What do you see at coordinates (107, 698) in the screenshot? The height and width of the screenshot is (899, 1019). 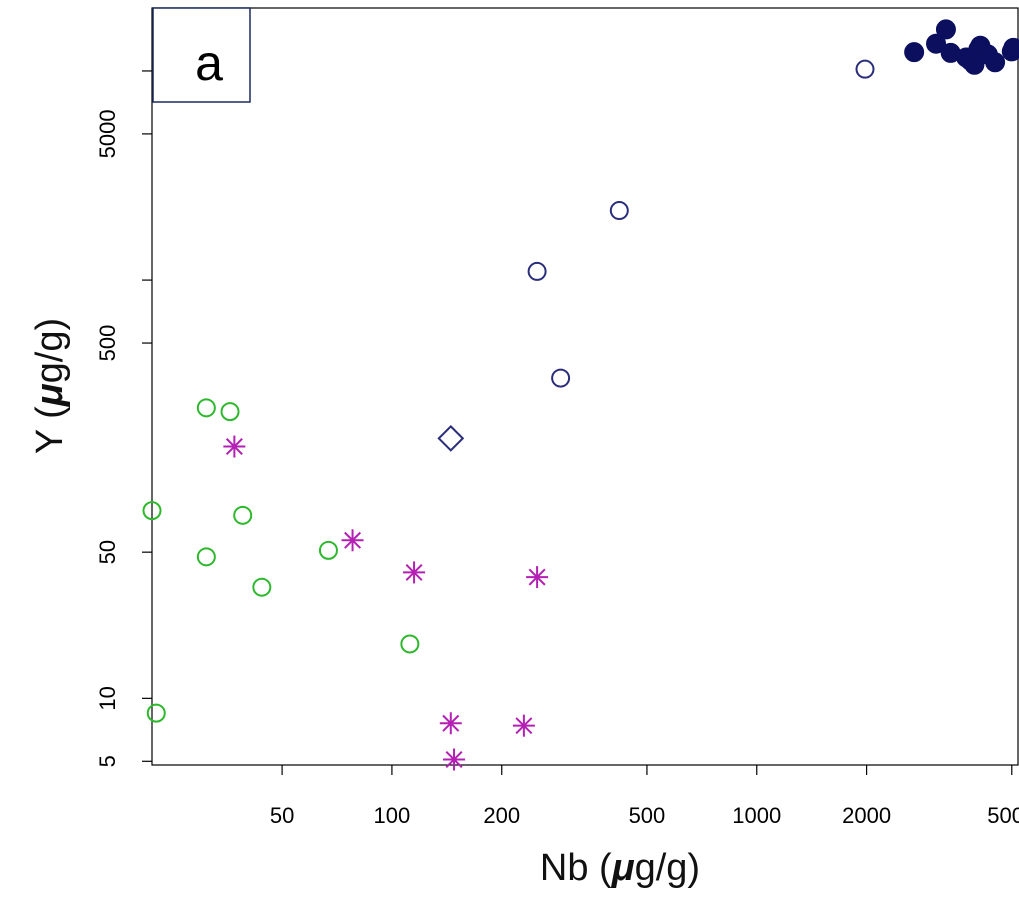 I see `y-tick-label: 10` at bounding box center [107, 698].